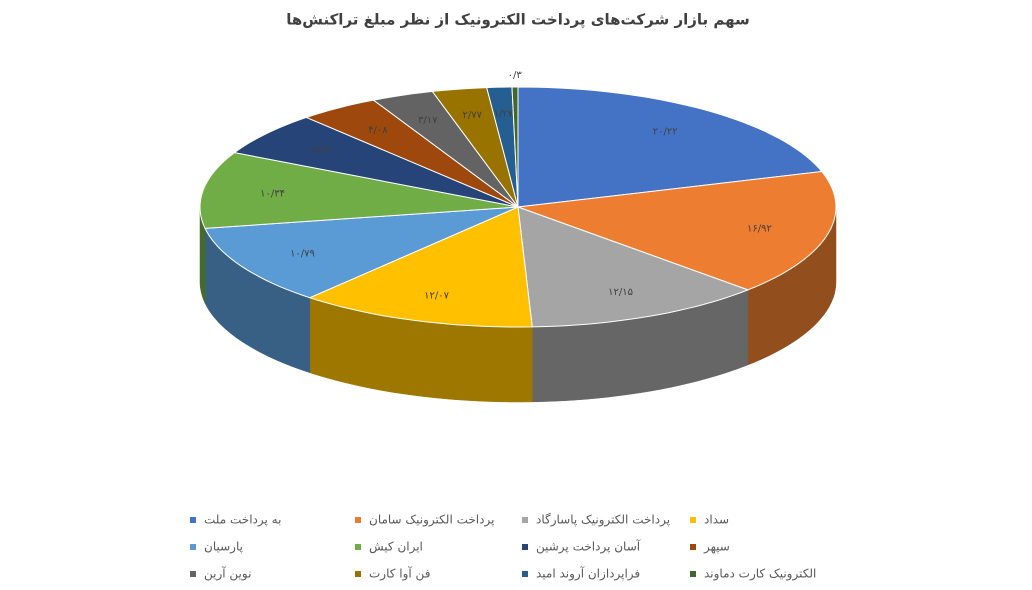 The width and height of the screenshot is (1032, 590). Describe the element at coordinates (716, 547) in the screenshot. I see `legend-label: سپهر` at that location.